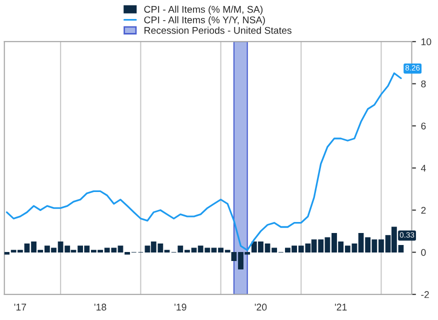  What do you see at coordinates (423, 210) in the screenshot?
I see `y-tick-label: 2` at bounding box center [423, 210].